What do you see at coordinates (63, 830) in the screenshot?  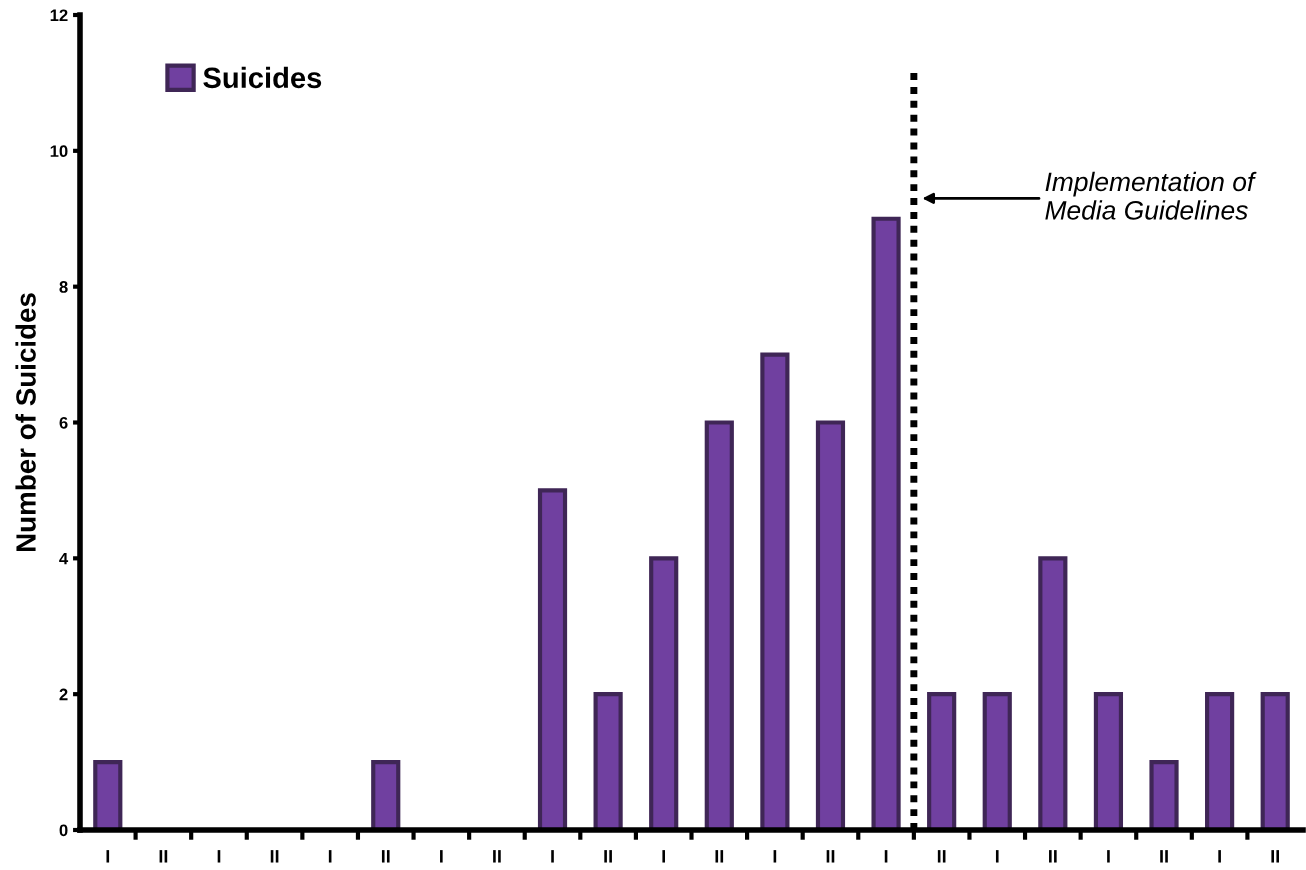 I see `y-tick-label: 0` at bounding box center [63, 830].